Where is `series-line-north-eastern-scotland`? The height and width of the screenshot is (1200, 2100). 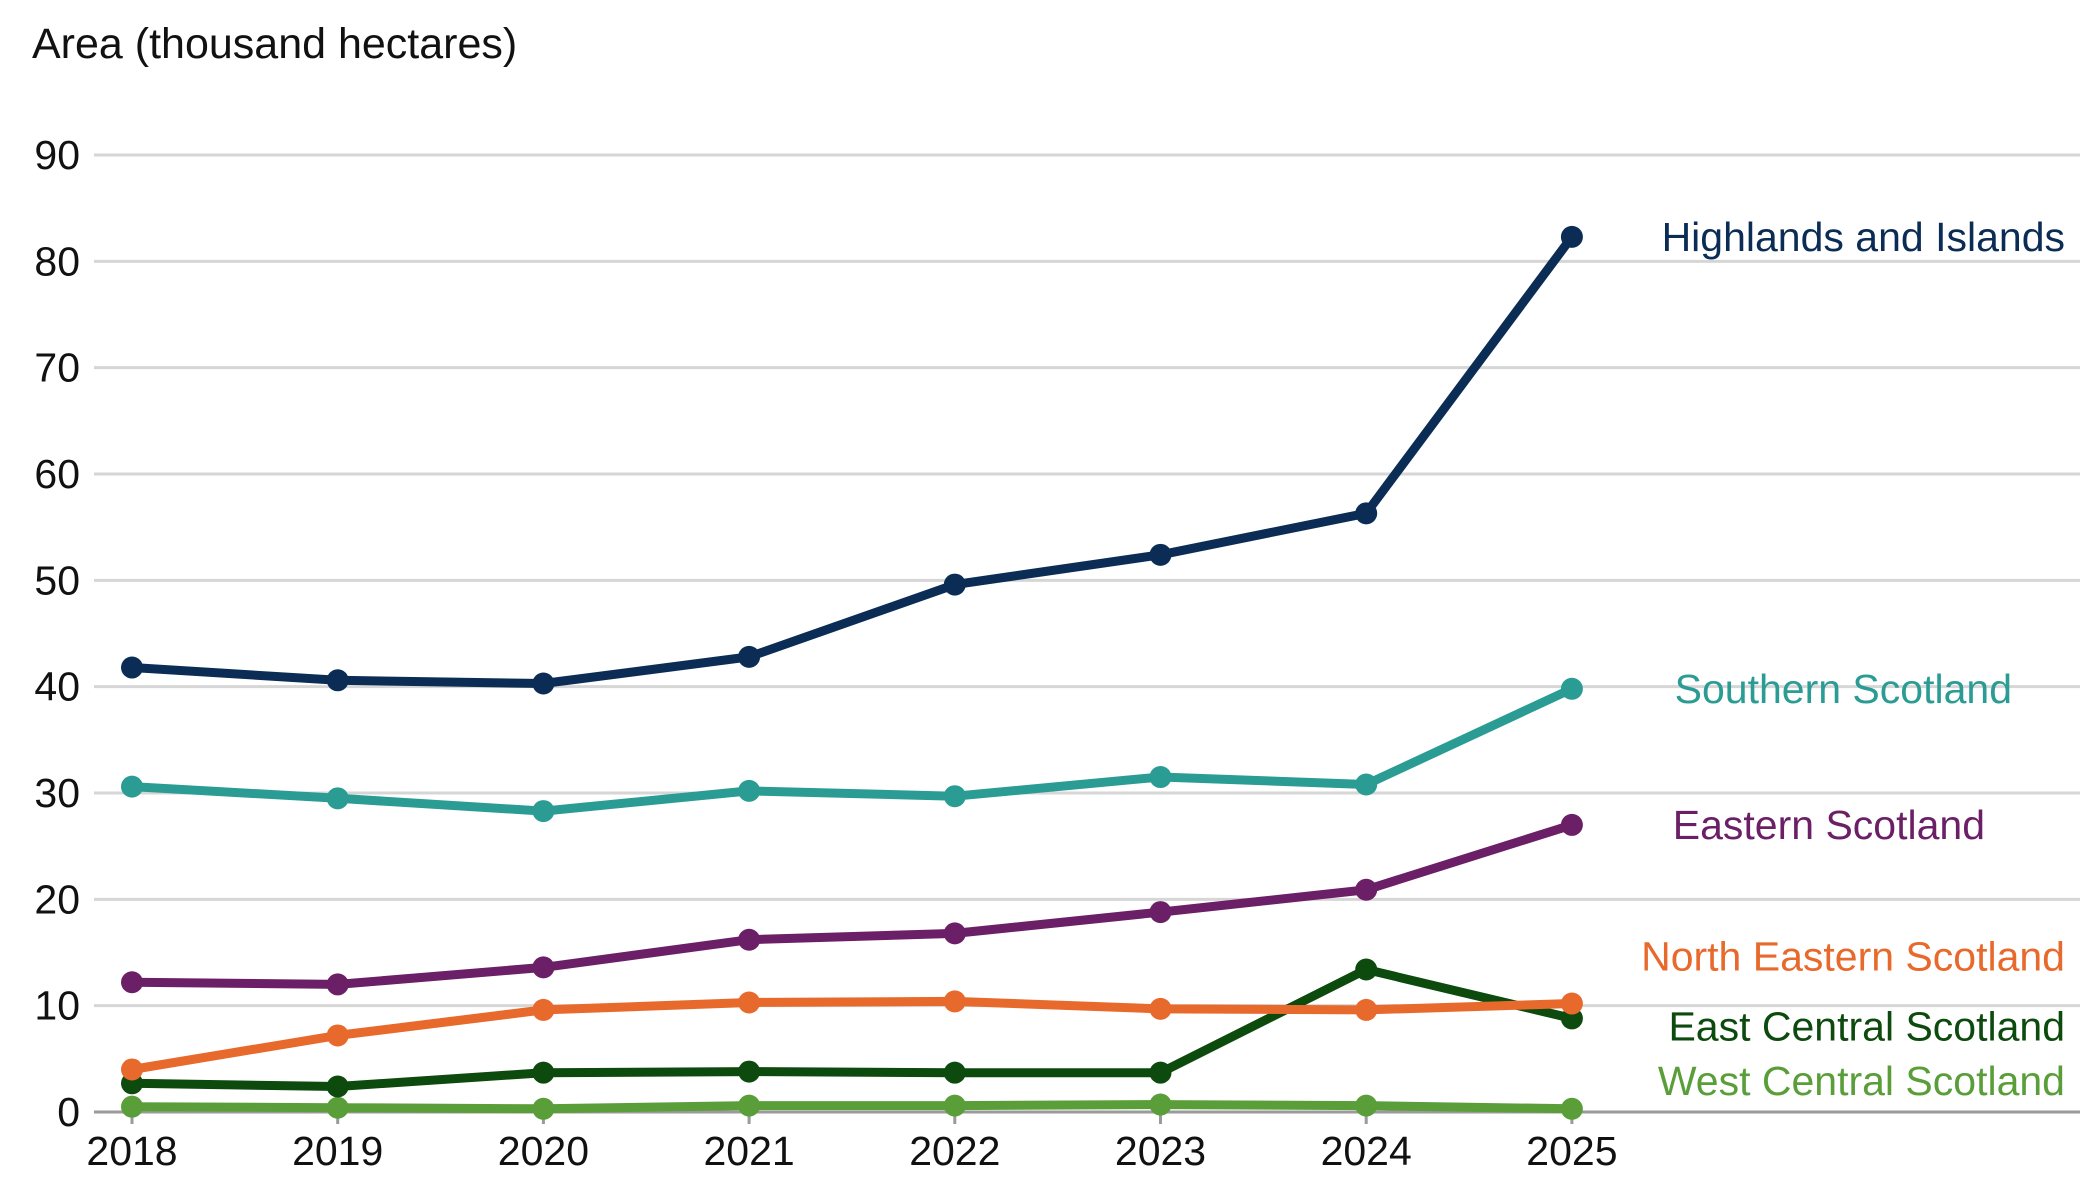
series-line-north-eastern-scotland is located at coordinates (852, 1035).